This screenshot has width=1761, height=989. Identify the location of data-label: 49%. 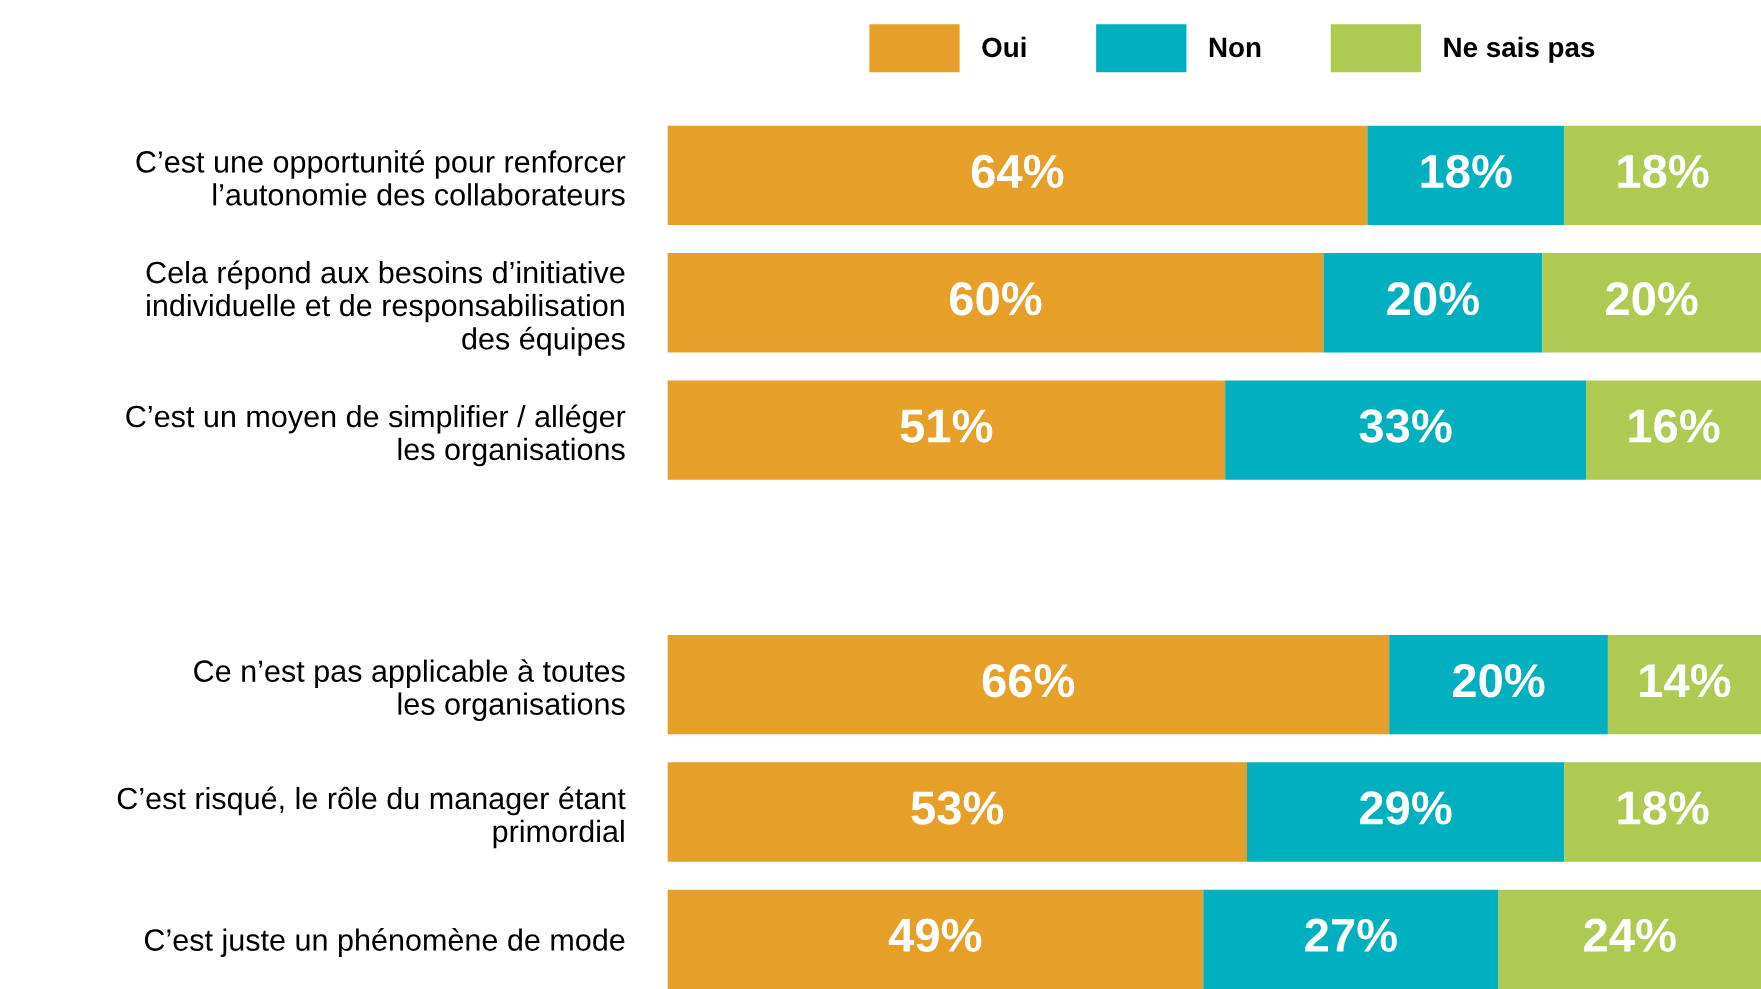
(935, 935).